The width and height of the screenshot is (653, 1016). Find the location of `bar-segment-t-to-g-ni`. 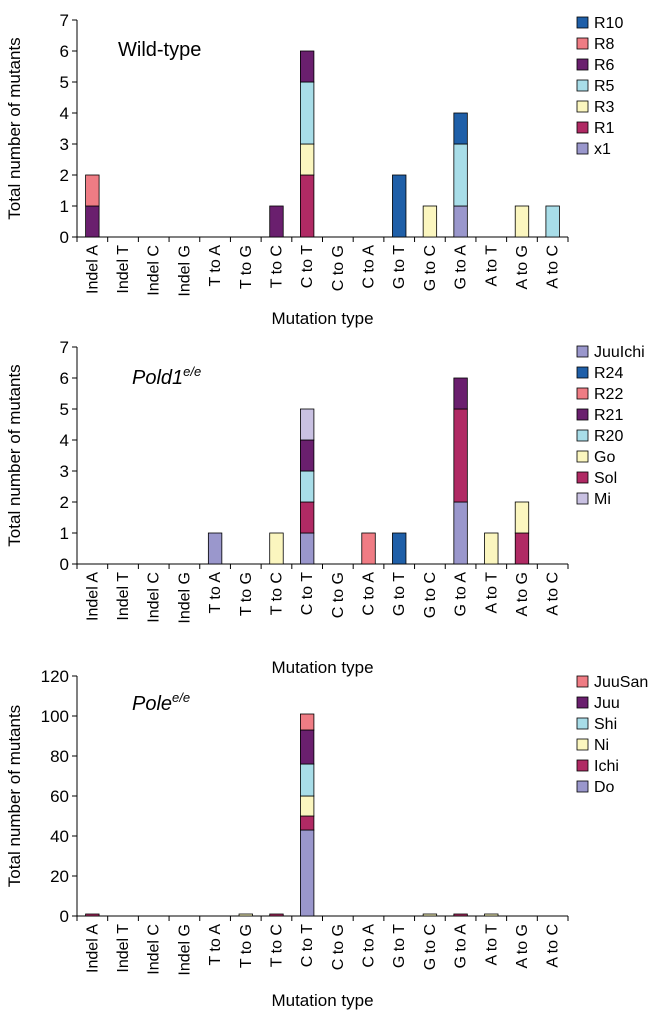

bar-segment-t-to-g-ni is located at coordinates (245, 915).